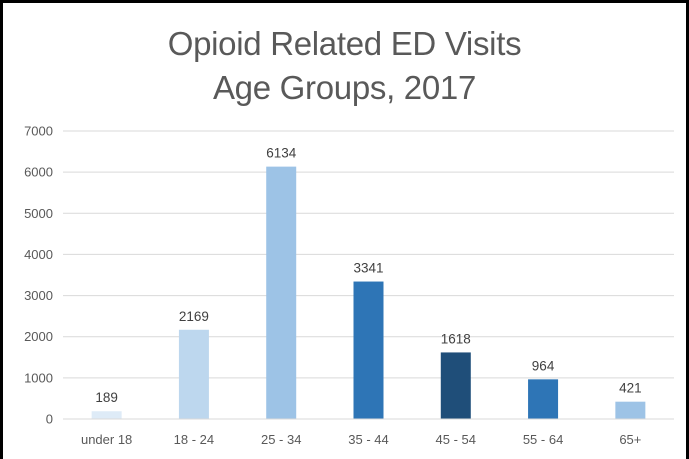 This screenshot has height=459, width=689. What do you see at coordinates (38, 295) in the screenshot?
I see `y-tick-label: 3000` at bounding box center [38, 295].